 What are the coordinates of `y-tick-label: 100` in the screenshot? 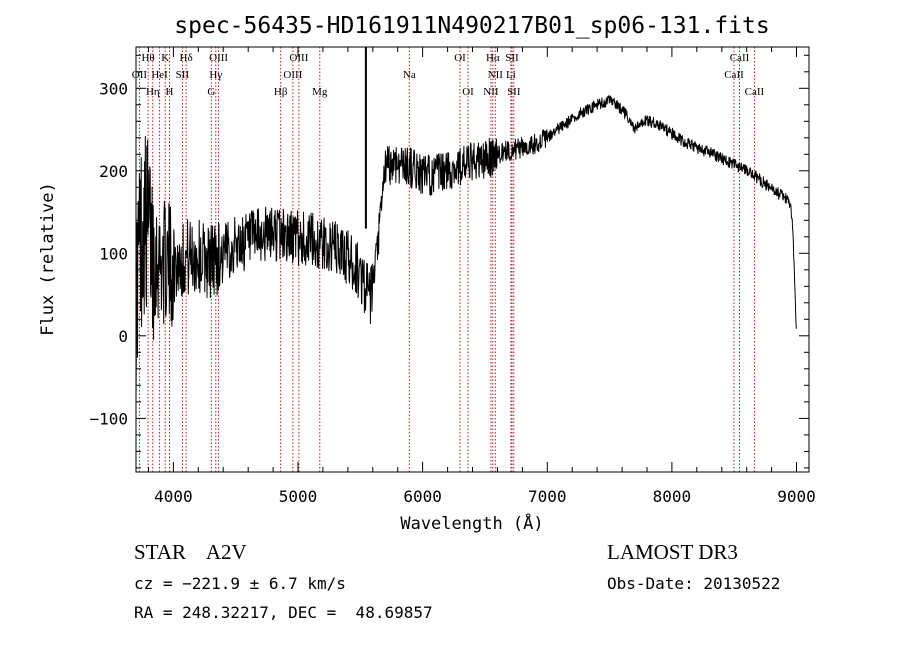 It's located at (113, 253).